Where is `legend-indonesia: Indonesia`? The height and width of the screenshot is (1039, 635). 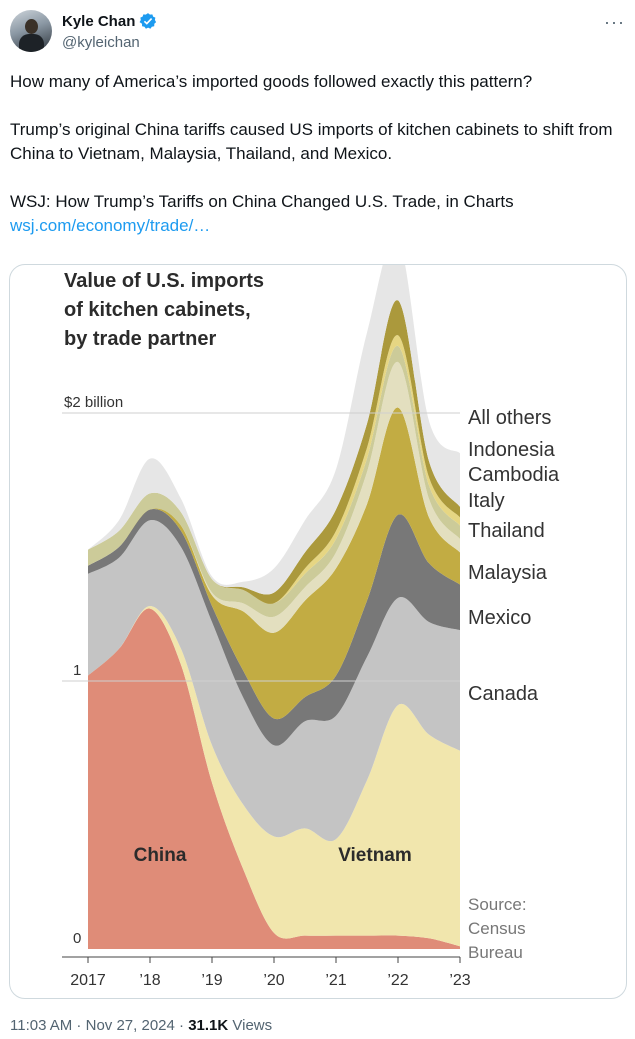 legend-indonesia: Indonesia is located at coordinates (512, 450).